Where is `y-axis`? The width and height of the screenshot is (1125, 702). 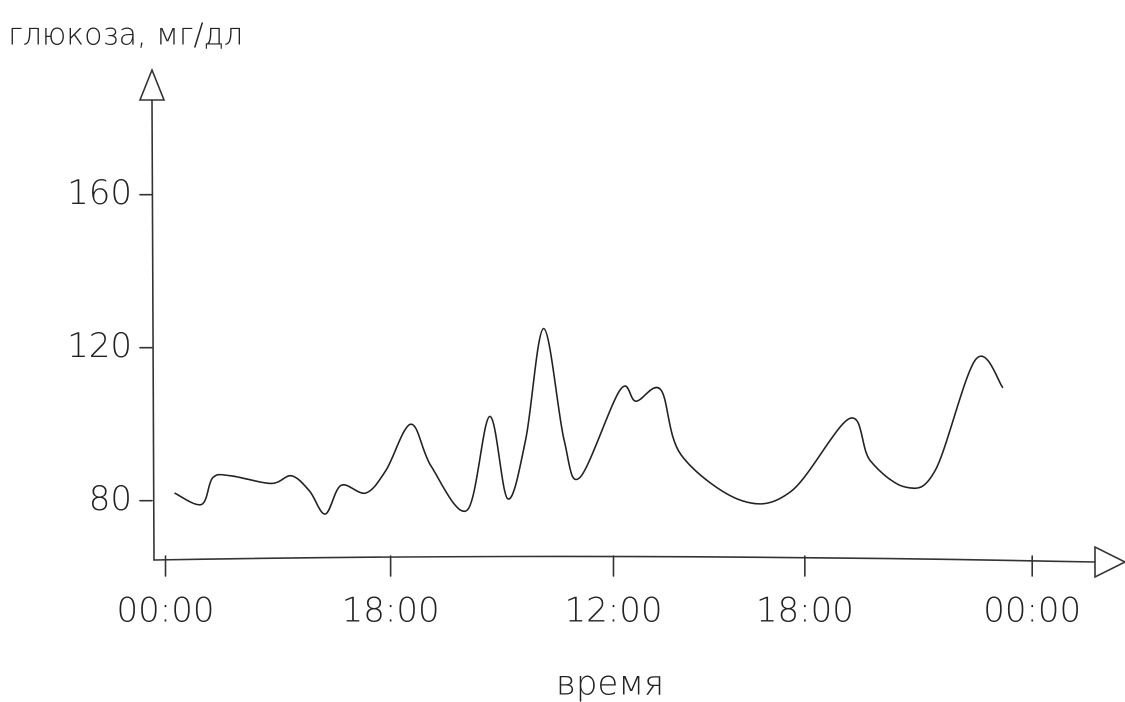
y-axis is located at coordinates (153, 330).